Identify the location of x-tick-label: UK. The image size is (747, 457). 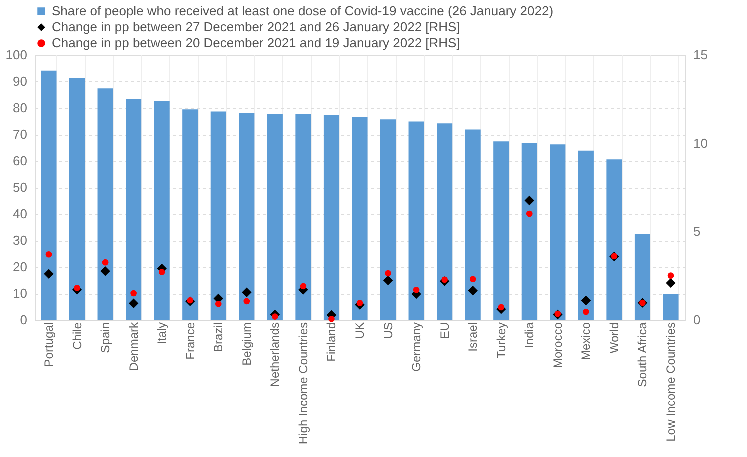
(360, 331).